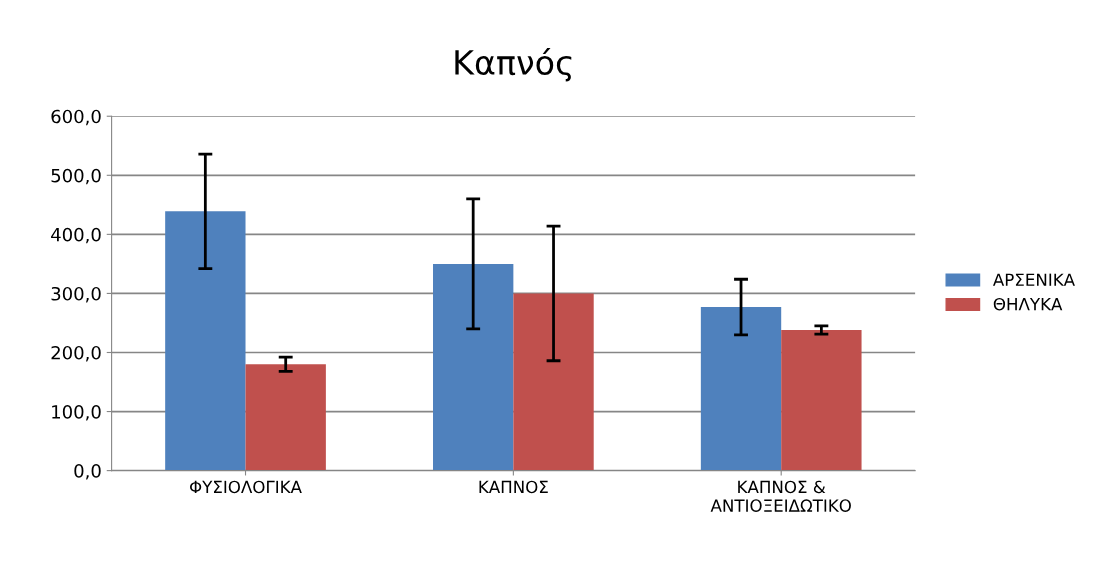  I want to click on y-tick-label: 300,0, so click(76, 294).